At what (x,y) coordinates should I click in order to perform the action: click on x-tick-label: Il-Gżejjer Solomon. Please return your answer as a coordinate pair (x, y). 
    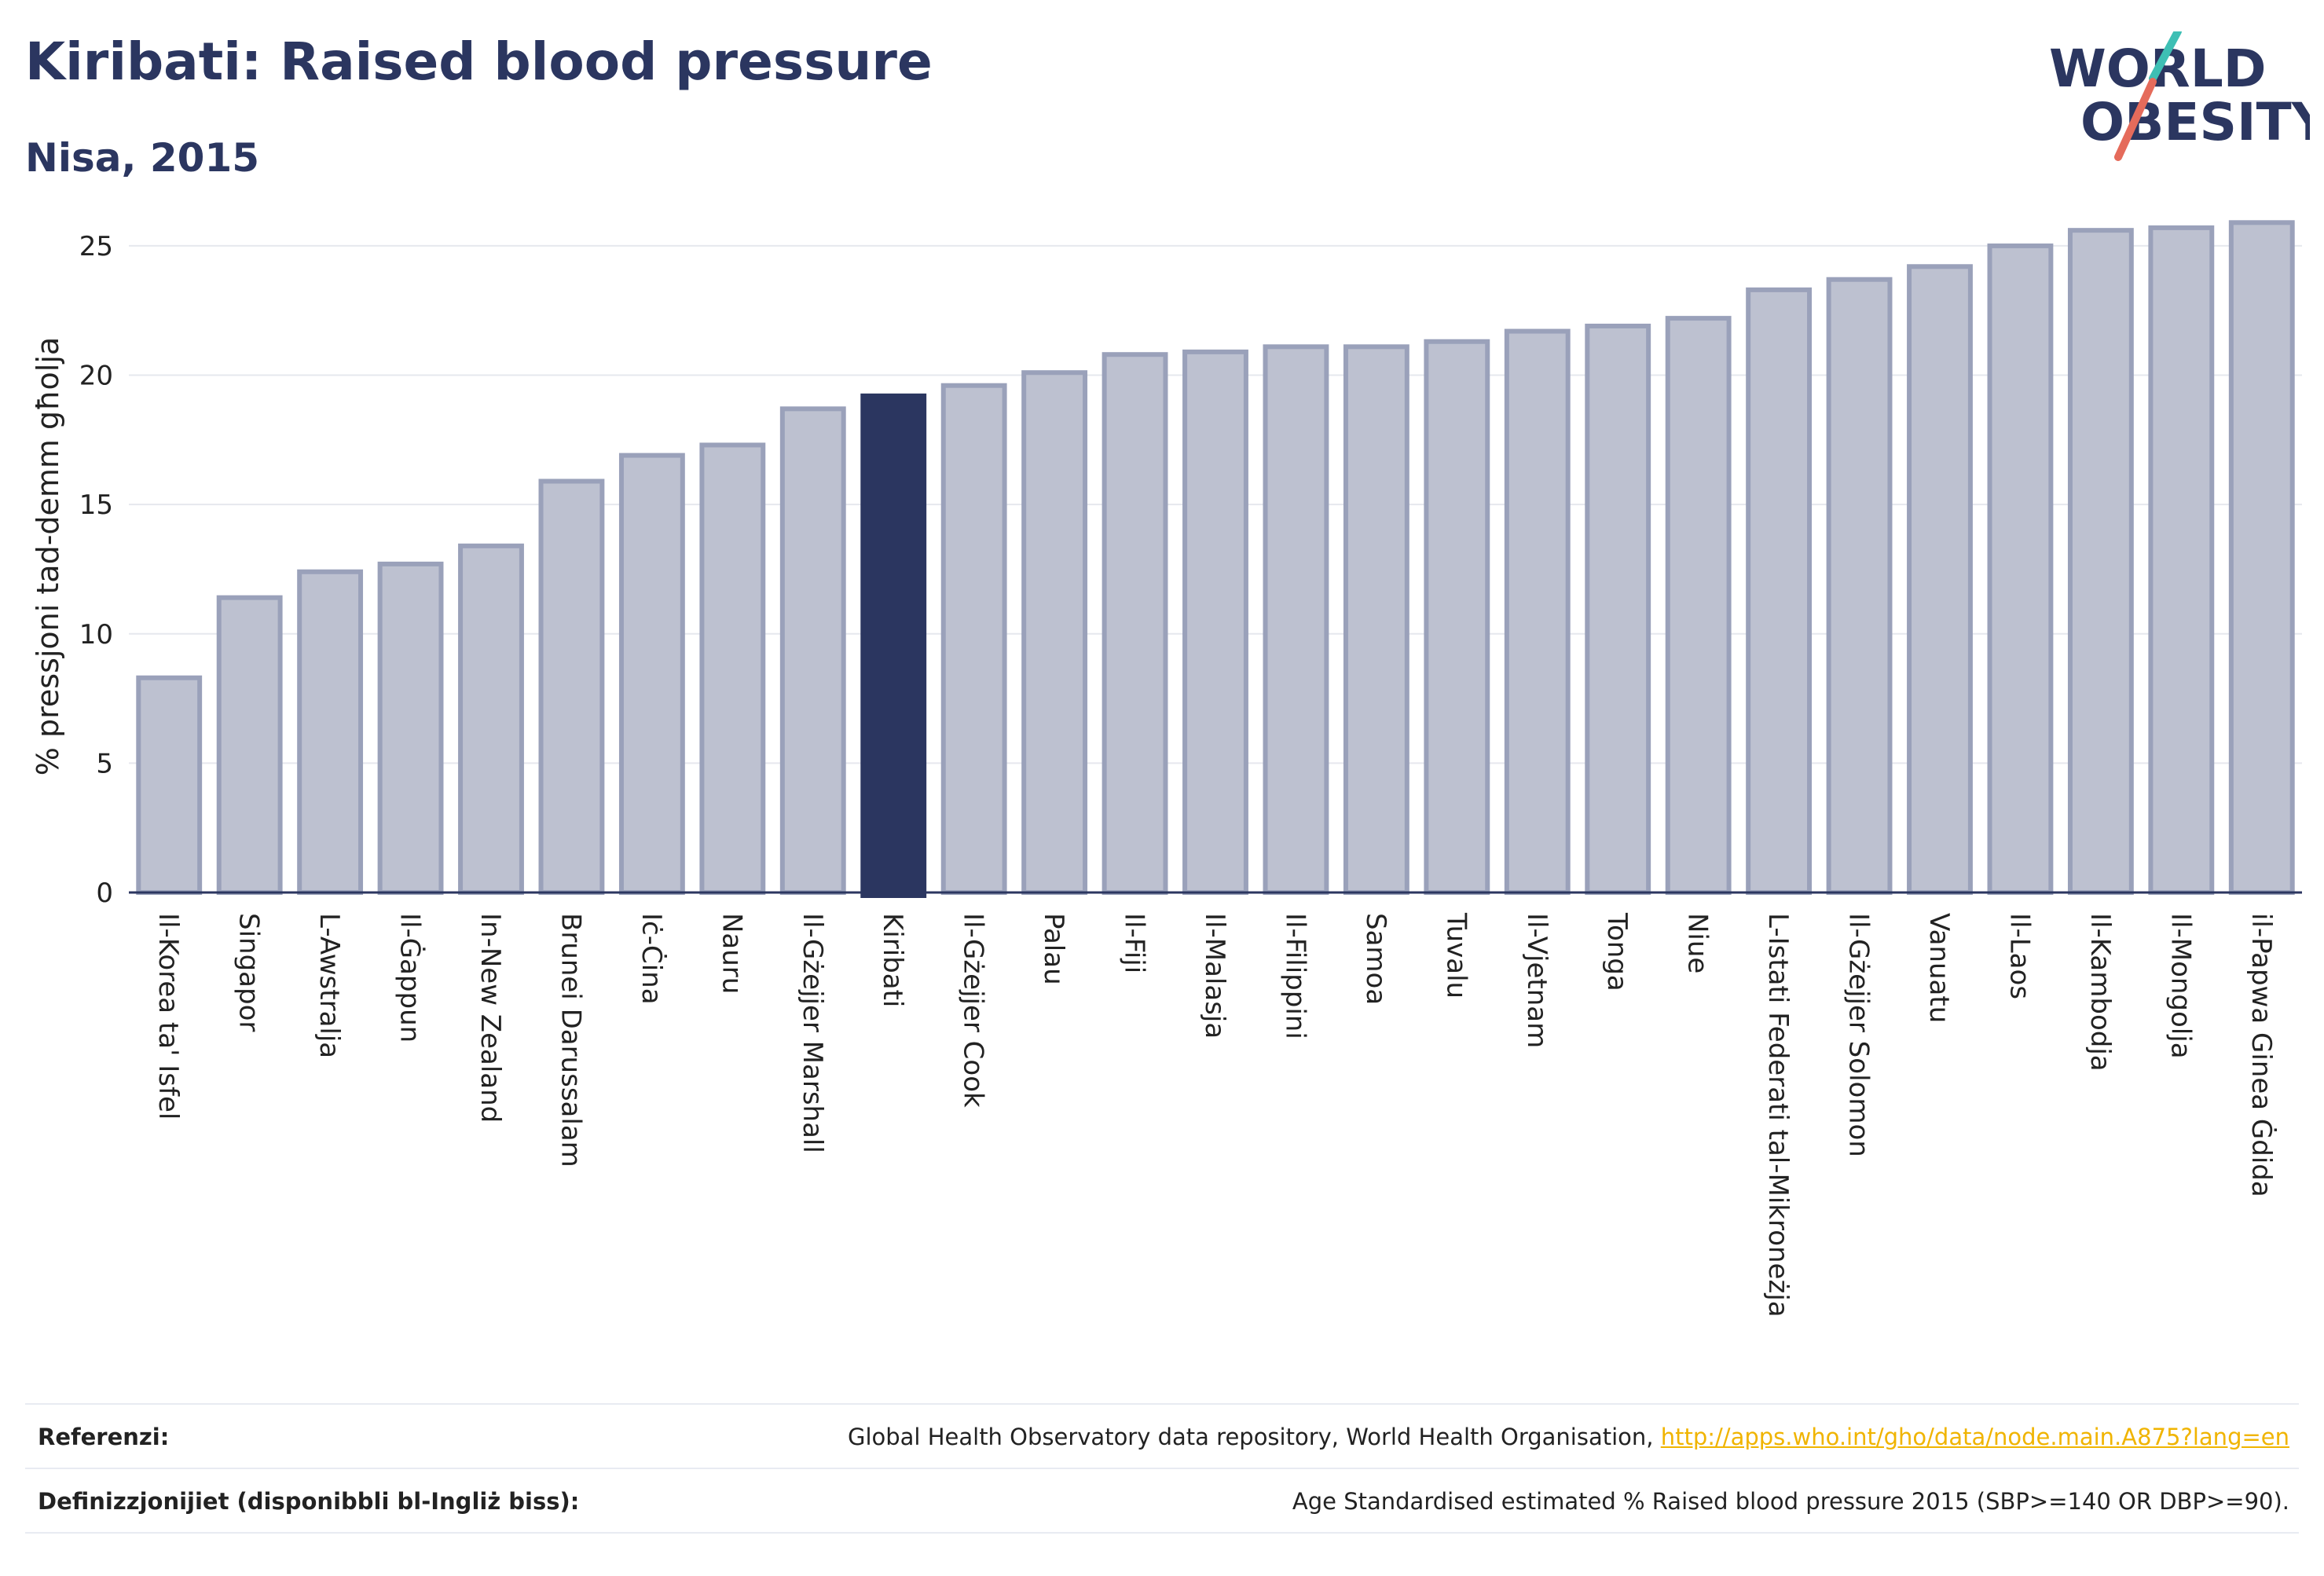
    Looking at the image, I should click on (1859, 1035).